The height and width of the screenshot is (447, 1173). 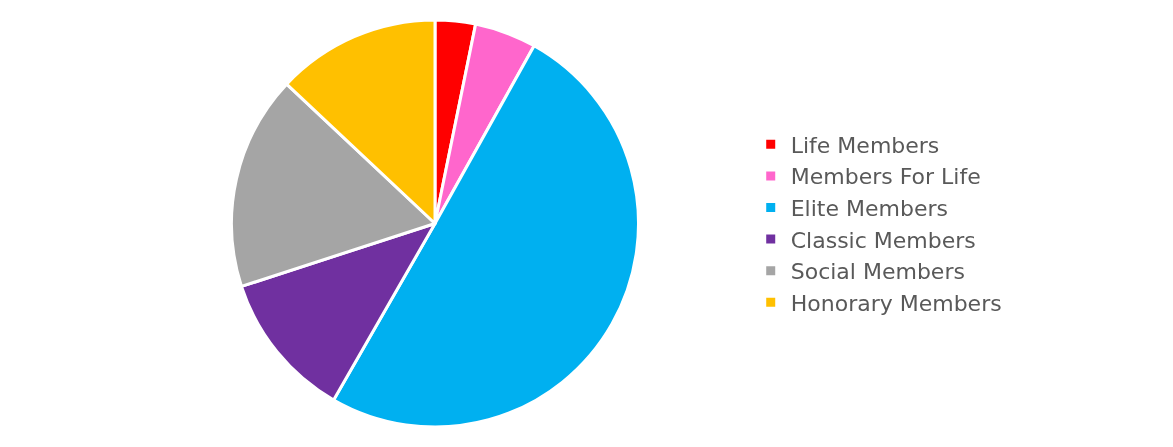 What do you see at coordinates (865, 145) in the screenshot?
I see `legend-label: Life Members` at bounding box center [865, 145].